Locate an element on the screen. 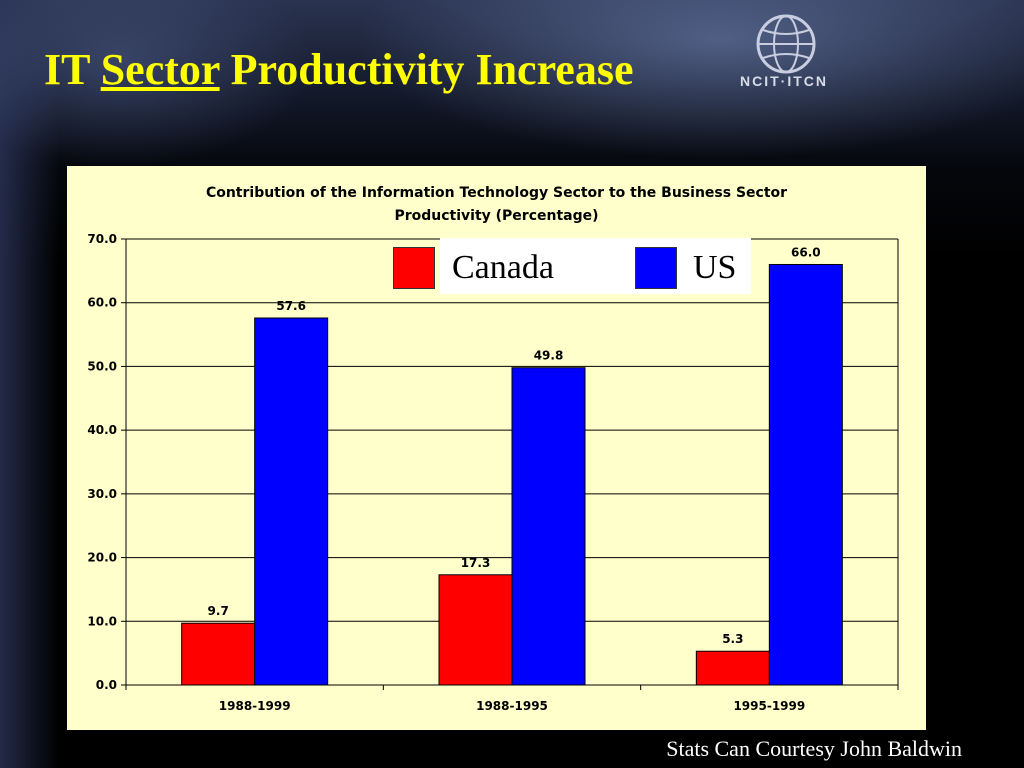  title-prefix: IT is located at coordinates (72, 69).